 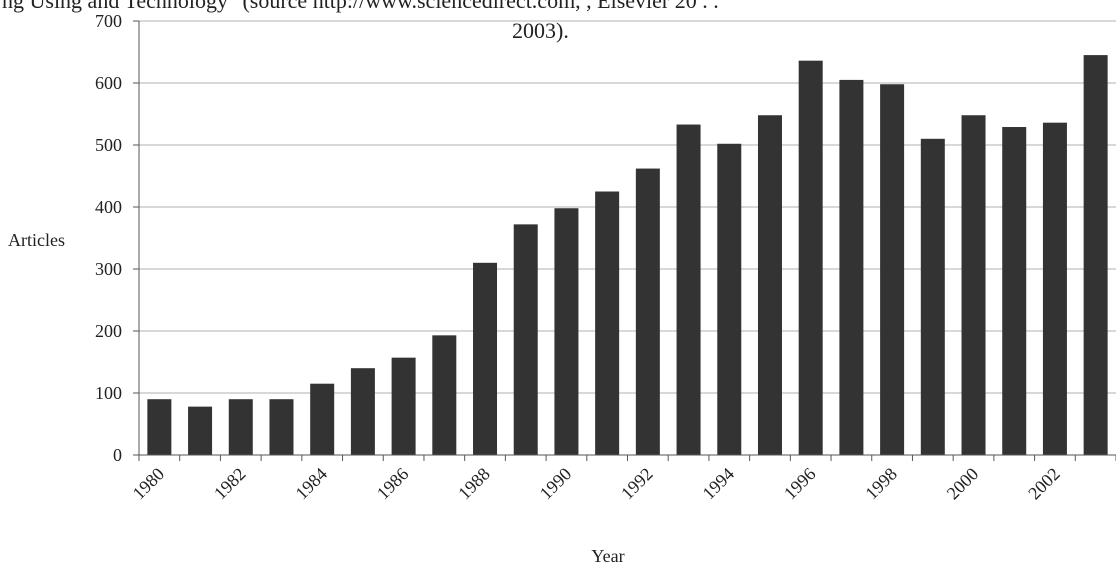 What do you see at coordinates (1054, 289) in the screenshot?
I see `bar-2002` at bounding box center [1054, 289].